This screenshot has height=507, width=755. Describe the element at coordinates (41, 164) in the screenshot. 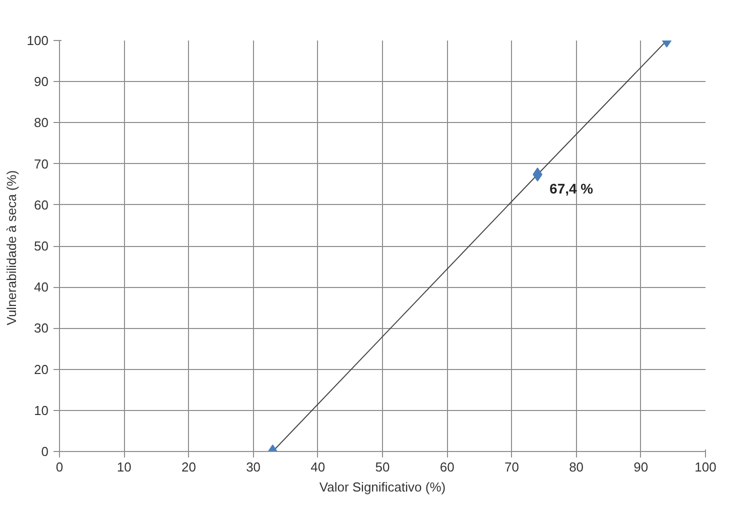

I see `y-tick-label: 70` at that location.